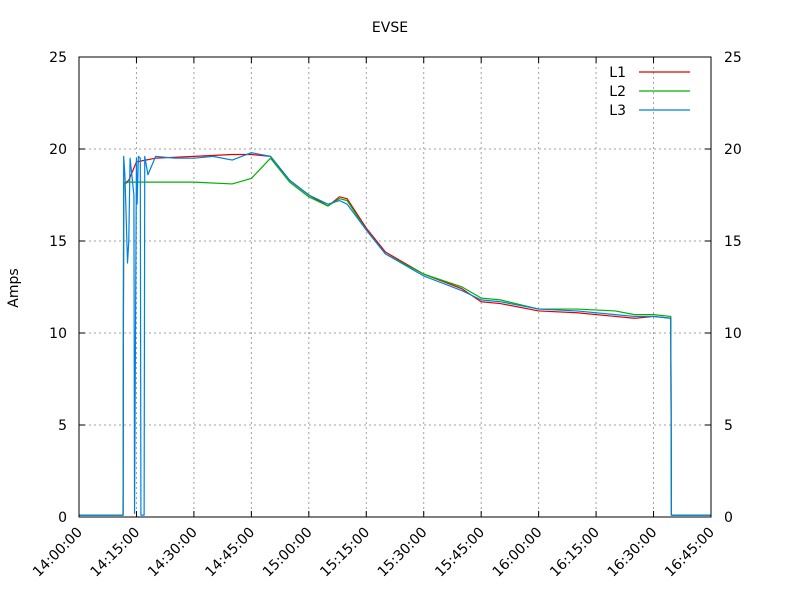  I want to click on y2-tick-label: 15, so click(733, 242).